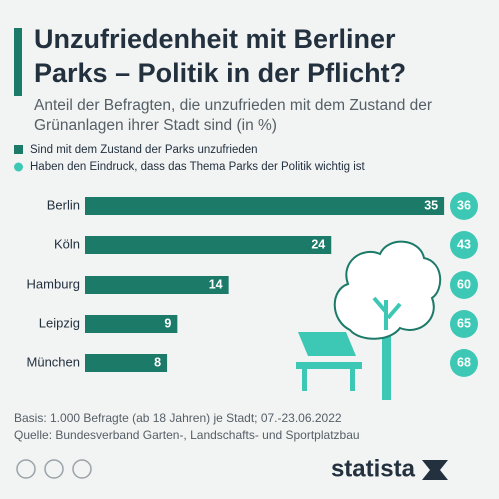  I want to click on bar-value-label: 8, so click(157, 362).